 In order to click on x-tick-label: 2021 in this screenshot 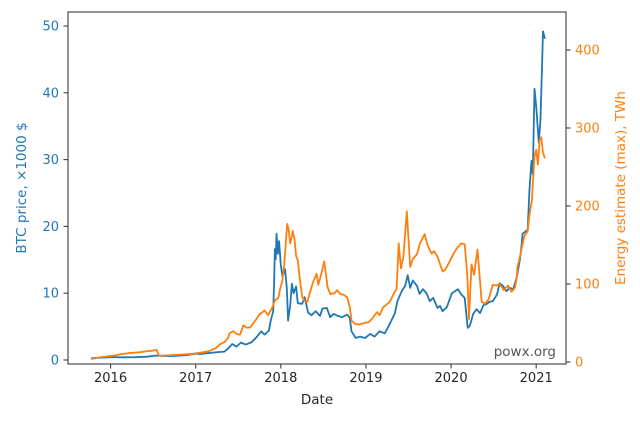, I will do `click(536, 378)`.